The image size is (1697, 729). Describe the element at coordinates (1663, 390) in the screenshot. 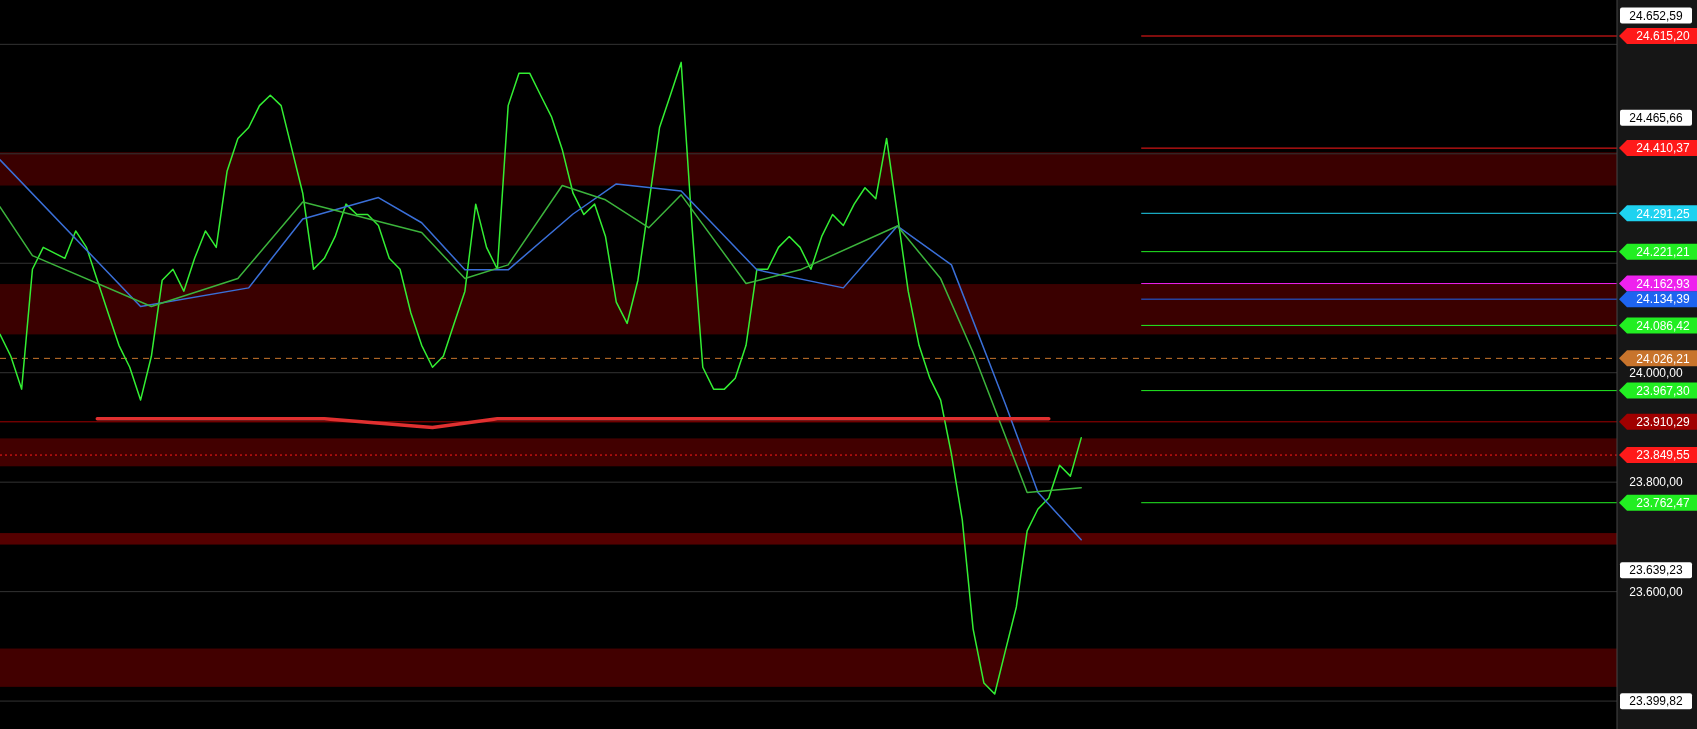

I see `ref-line-label: 23.967,30` at that location.